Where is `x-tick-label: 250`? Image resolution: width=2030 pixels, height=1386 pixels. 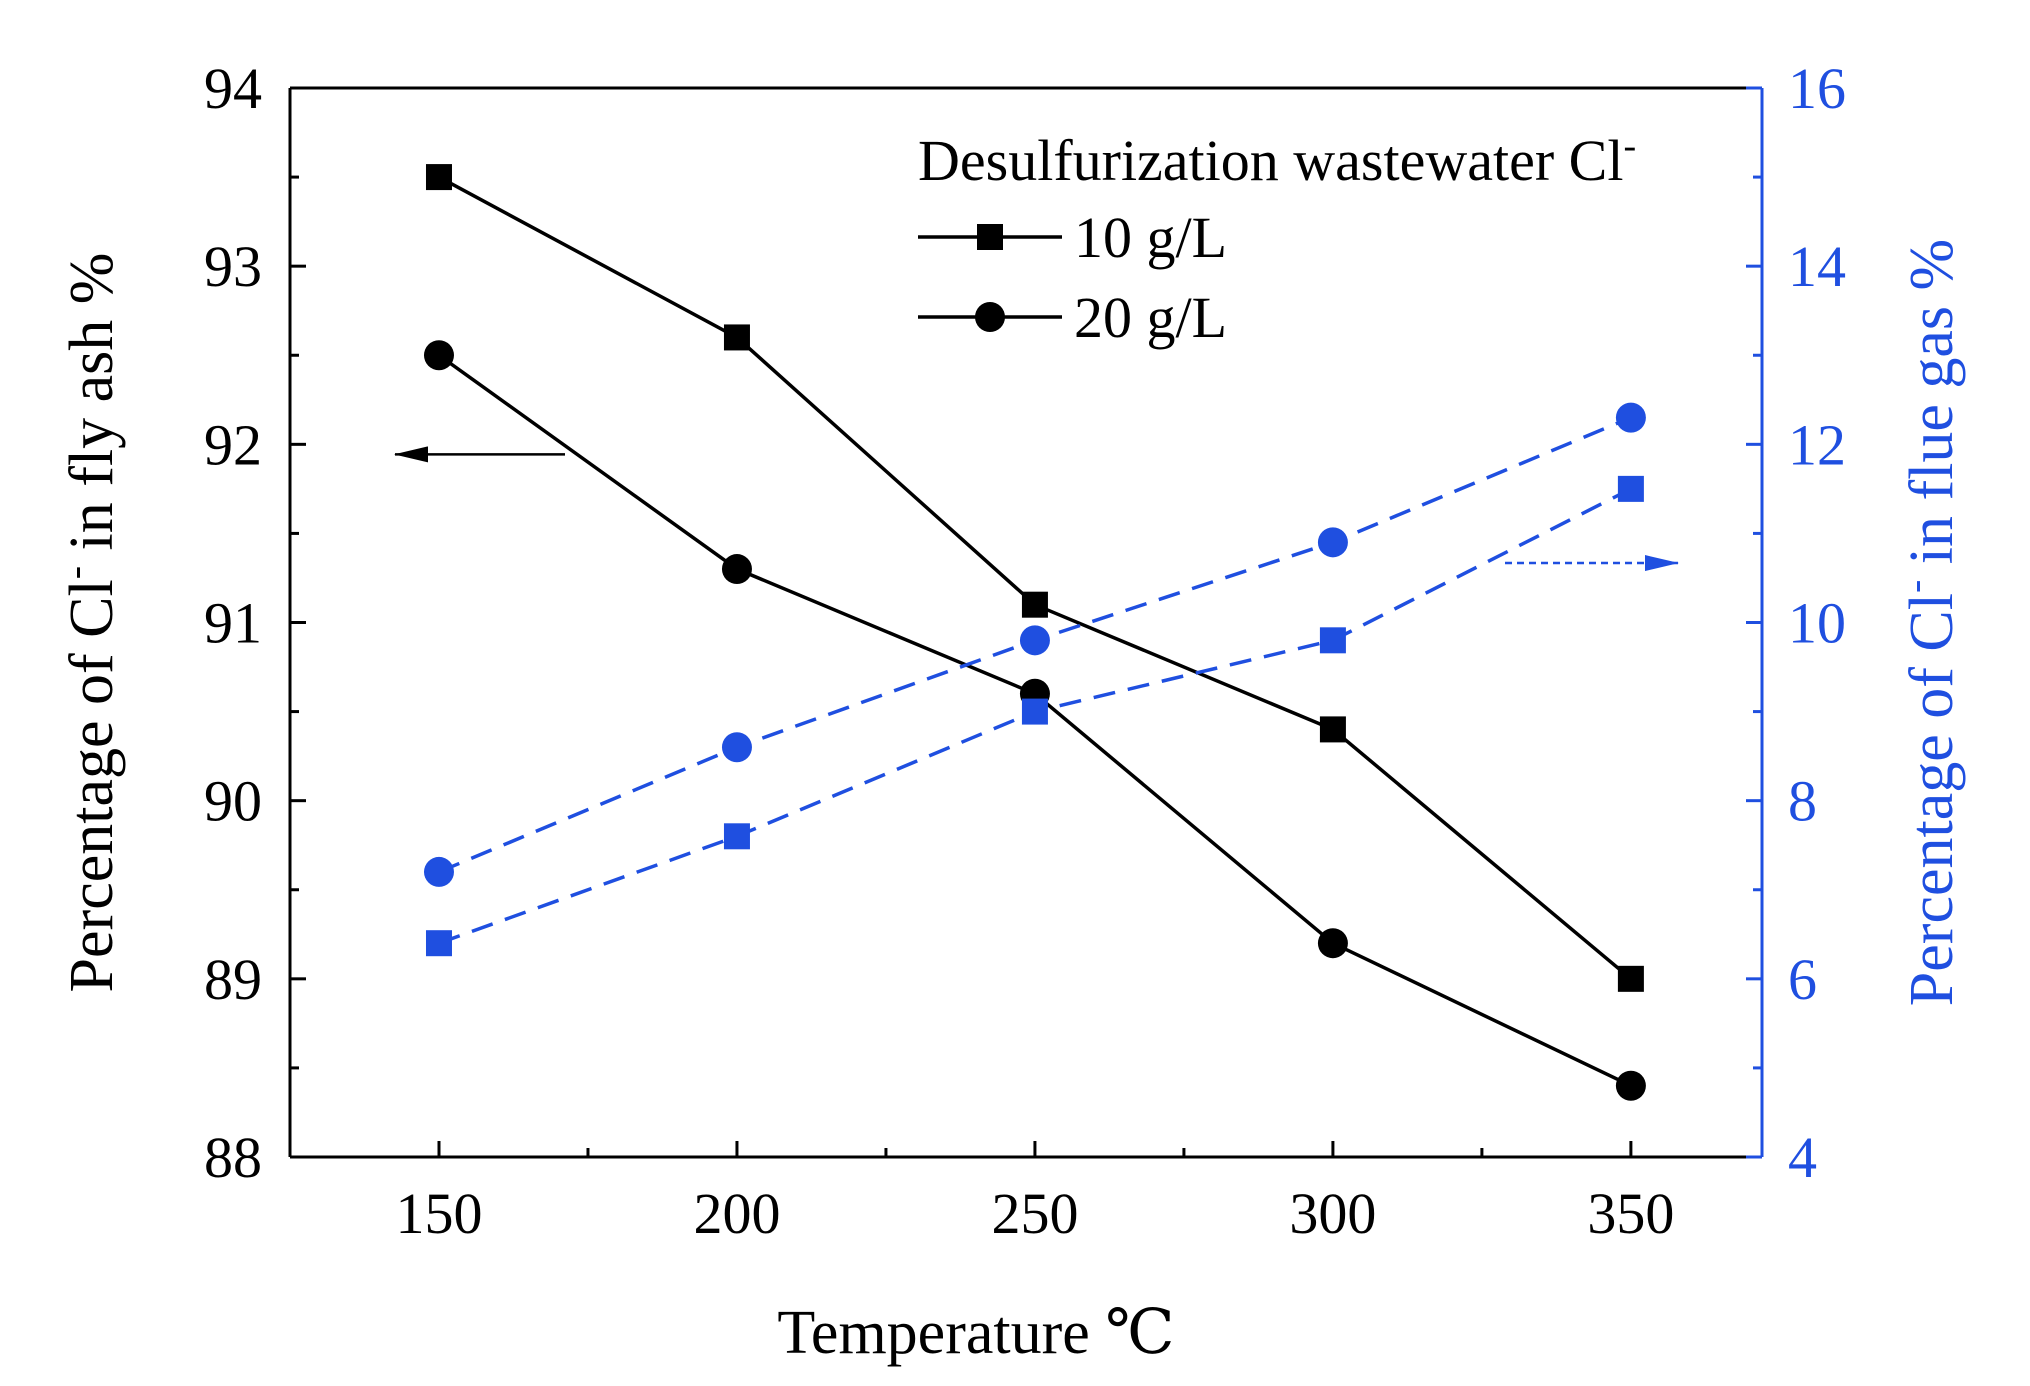 x-tick-label: 250 is located at coordinates (1034, 1213).